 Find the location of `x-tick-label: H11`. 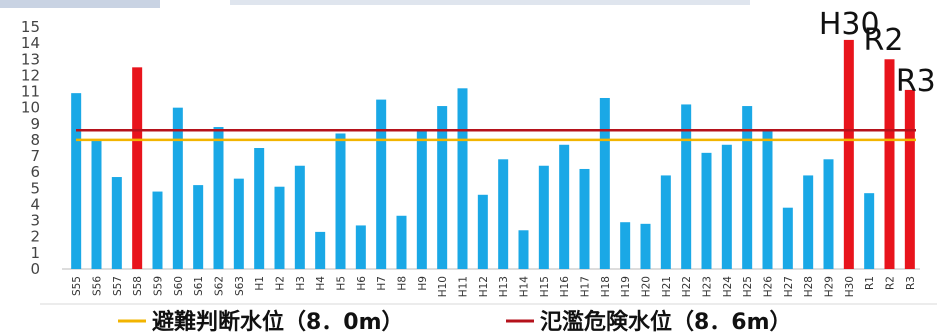

x-tick-label: H11 is located at coordinates (464, 286).